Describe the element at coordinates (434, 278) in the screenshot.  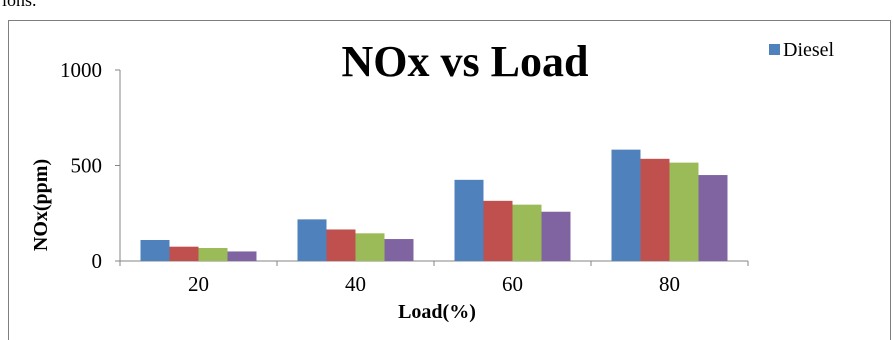
I see `x-axis: 20 40 60 80` at that location.